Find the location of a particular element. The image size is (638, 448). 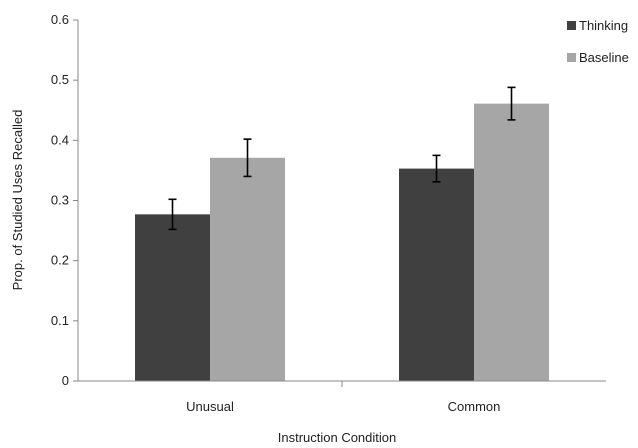

legend-label: Thinking is located at coordinates (603, 25).